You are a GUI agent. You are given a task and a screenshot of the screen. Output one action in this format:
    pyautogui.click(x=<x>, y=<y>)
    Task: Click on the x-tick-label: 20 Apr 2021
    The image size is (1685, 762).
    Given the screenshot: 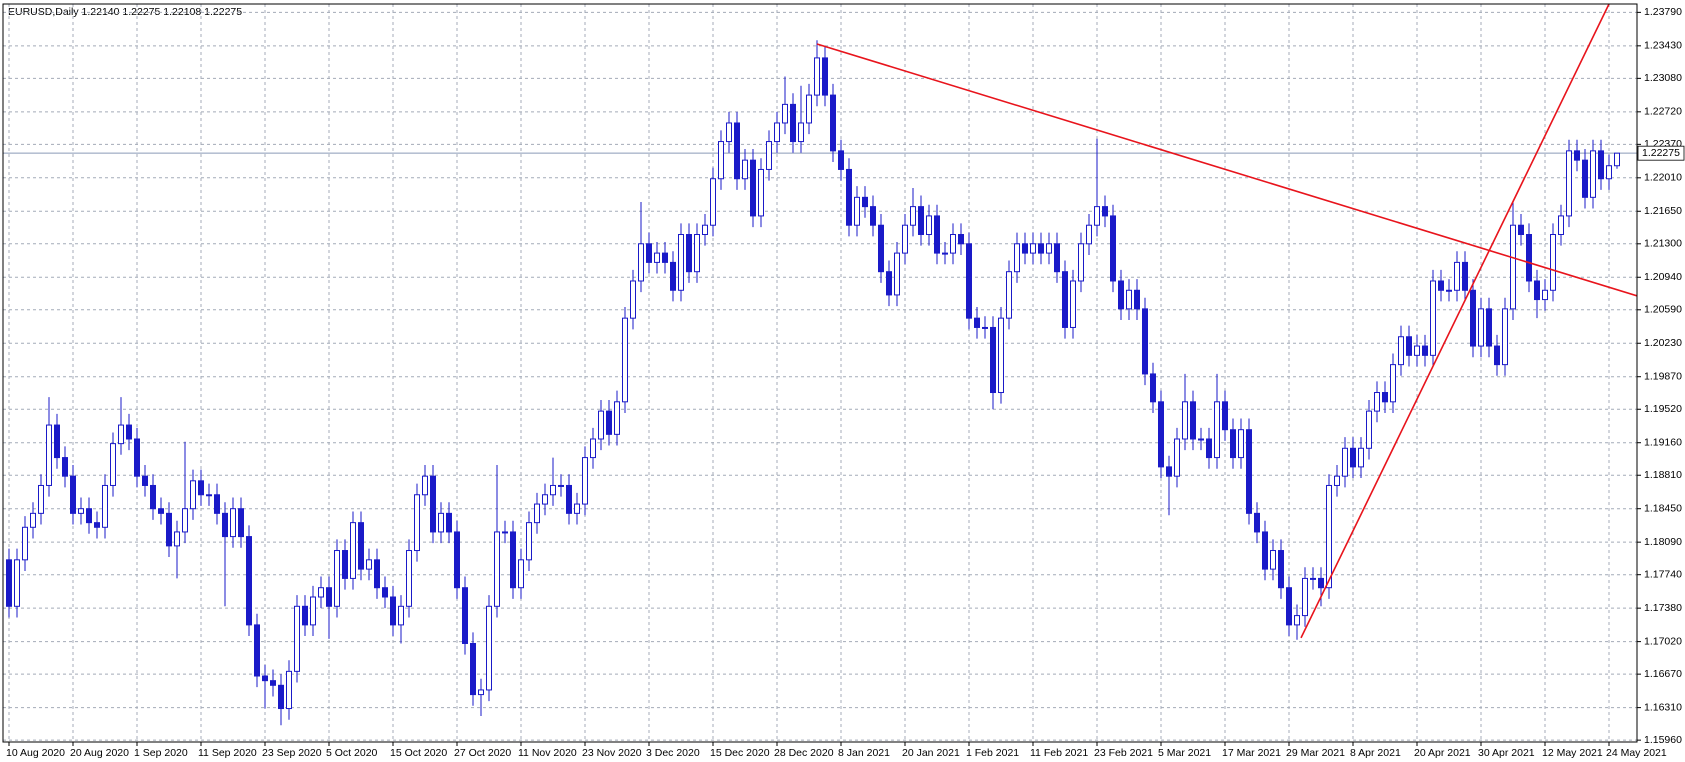 What is the action you would take?
    pyautogui.click(x=1442, y=753)
    